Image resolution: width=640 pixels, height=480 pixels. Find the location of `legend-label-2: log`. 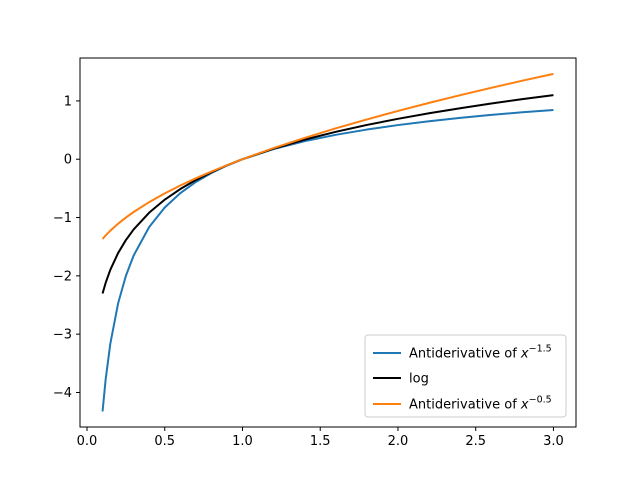

legend-label-2: log is located at coordinates (419, 379).